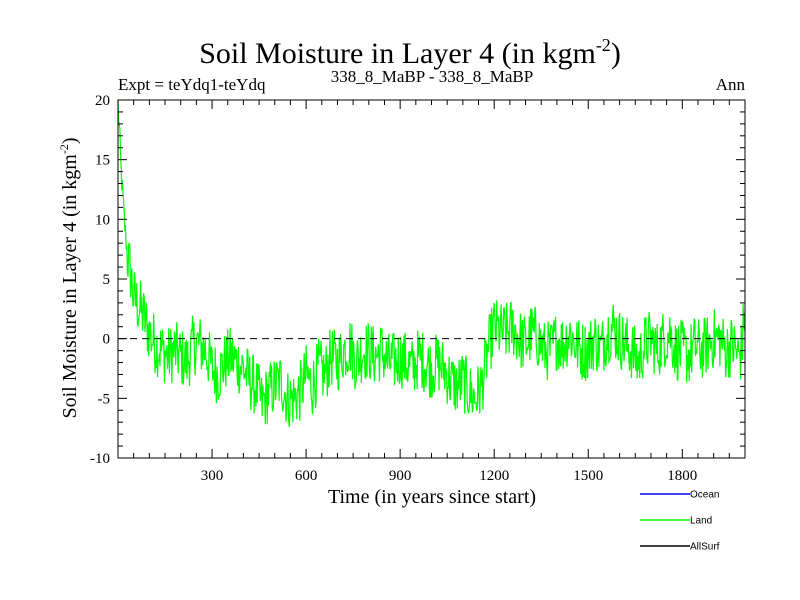  What do you see at coordinates (705, 547) in the screenshot?
I see `legend-label-allsurf: AllSurf` at bounding box center [705, 547].